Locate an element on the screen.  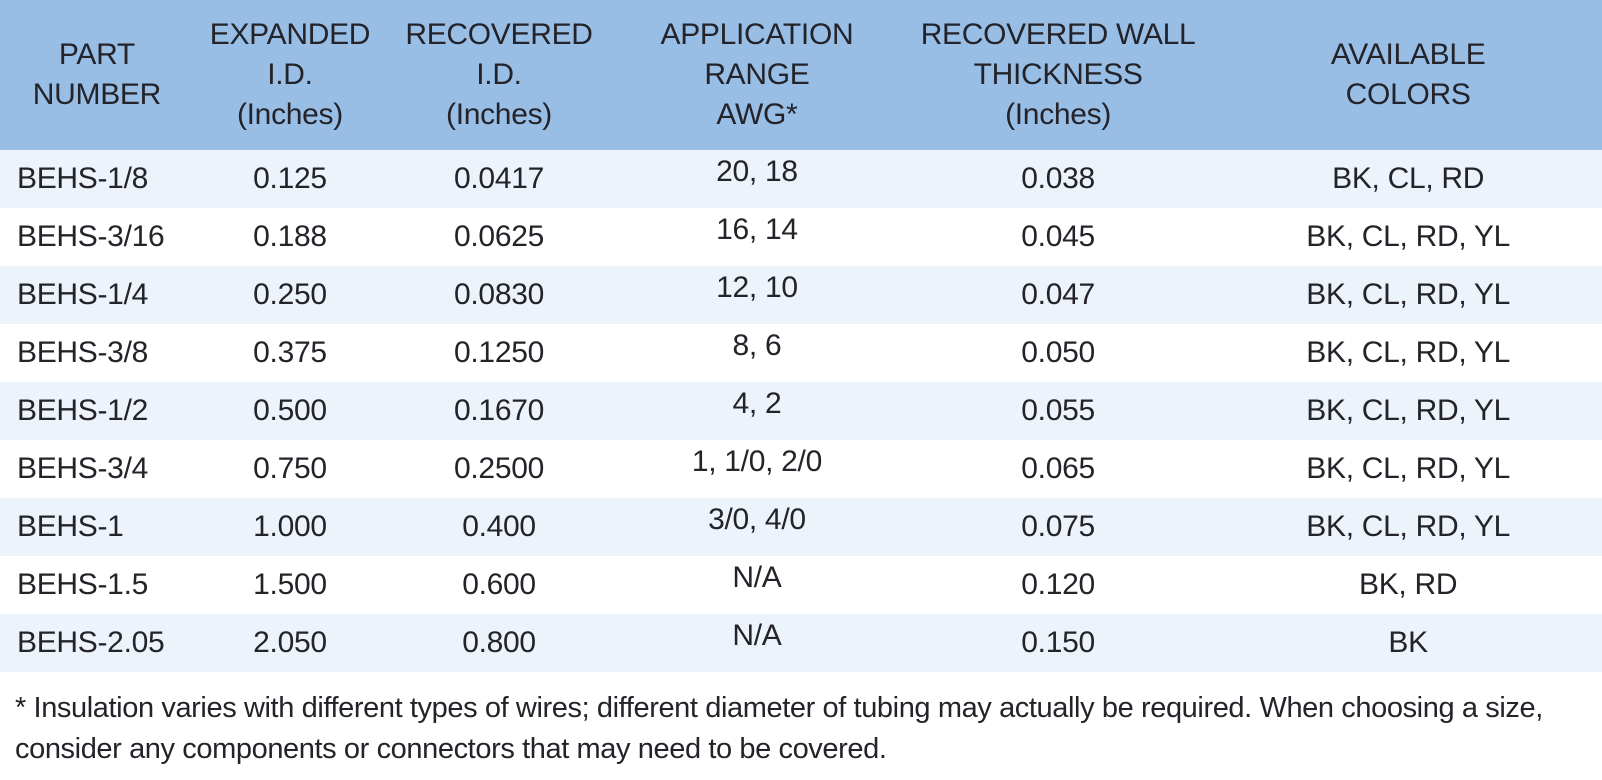
cell-awg-range: 4, 2 is located at coordinates (757, 411).